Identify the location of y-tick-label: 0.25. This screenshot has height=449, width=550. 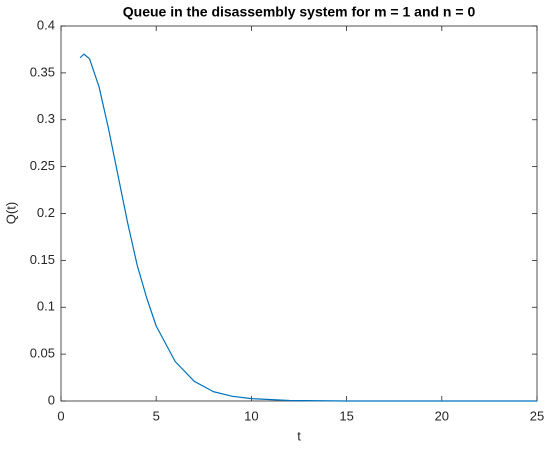
(42, 165).